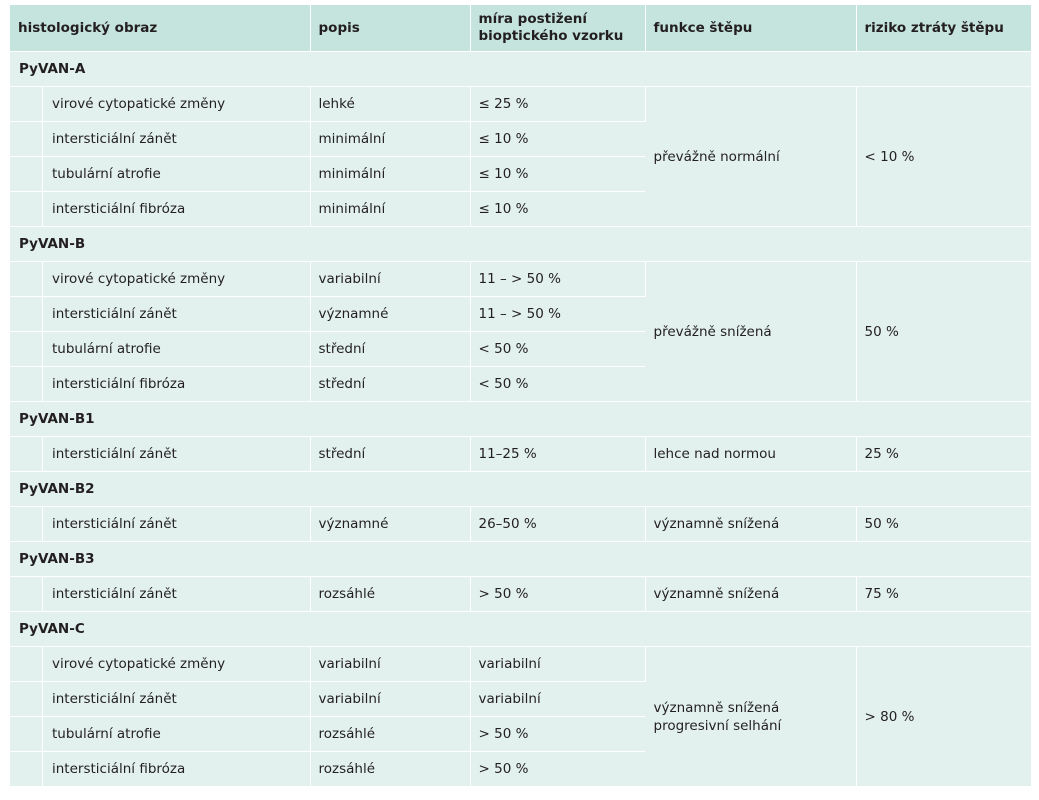 The image size is (1039, 800). Describe the element at coordinates (943, 594) in the screenshot. I see `graft-loss-risk-cell: 75 %` at that location.